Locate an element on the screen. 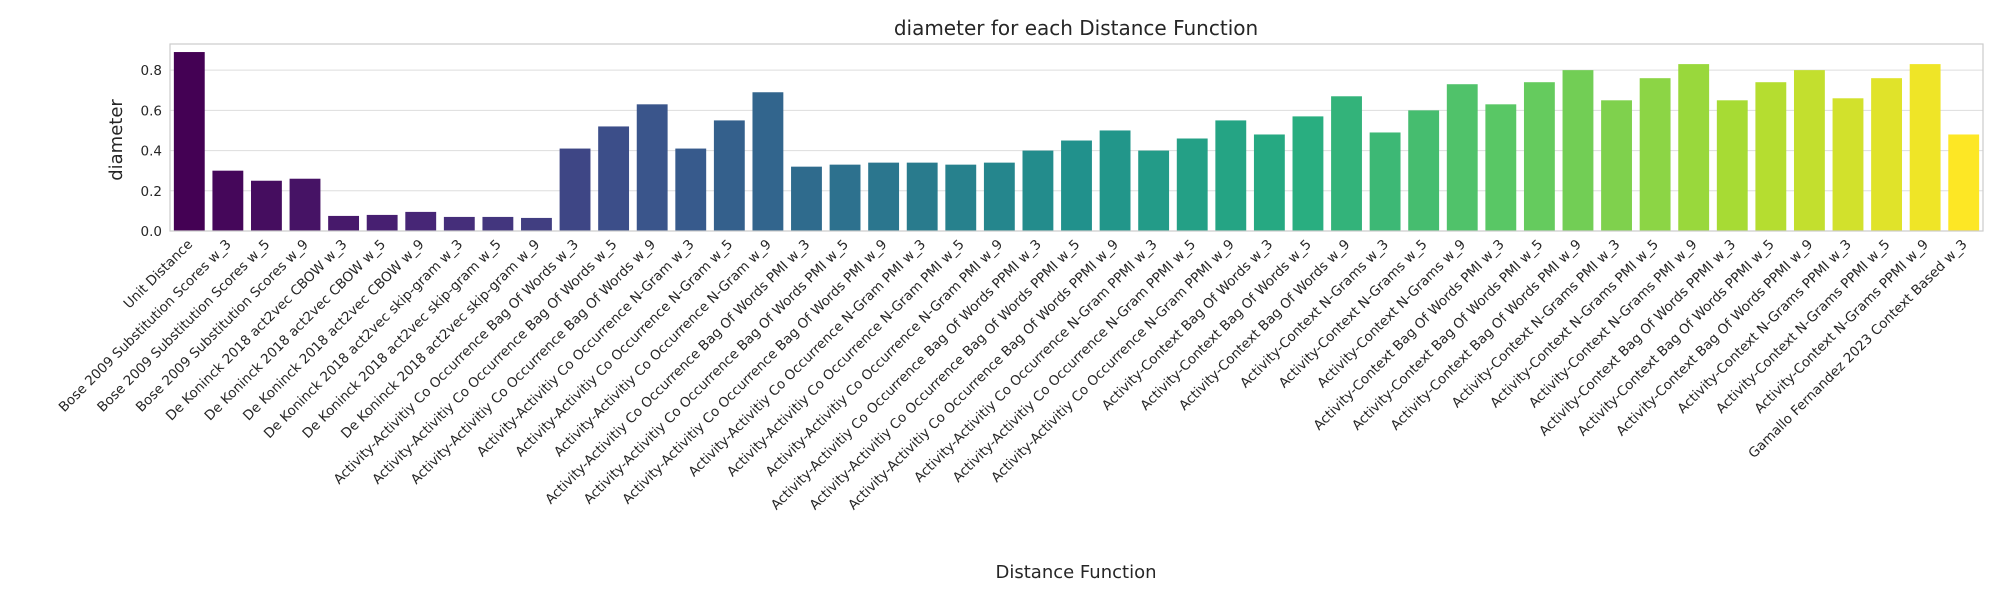 The width and height of the screenshot is (2000, 600). y-tick-labels: 0.0 0.2 0.4 0.6 0.8 is located at coordinates (151, 151).